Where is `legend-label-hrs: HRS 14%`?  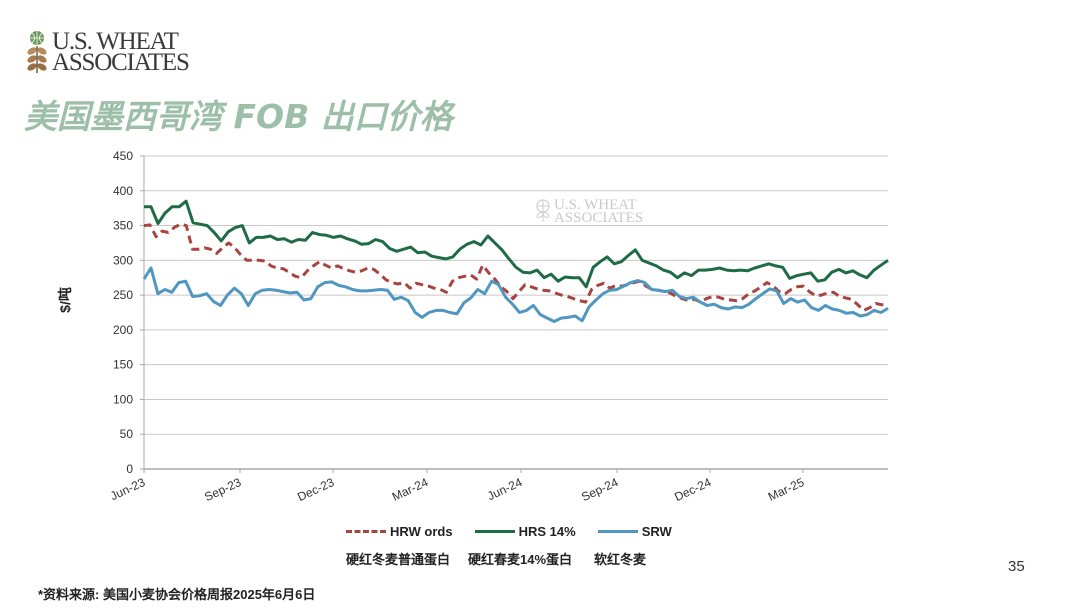 legend-label-hrs: HRS 14% is located at coordinates (547, 531).